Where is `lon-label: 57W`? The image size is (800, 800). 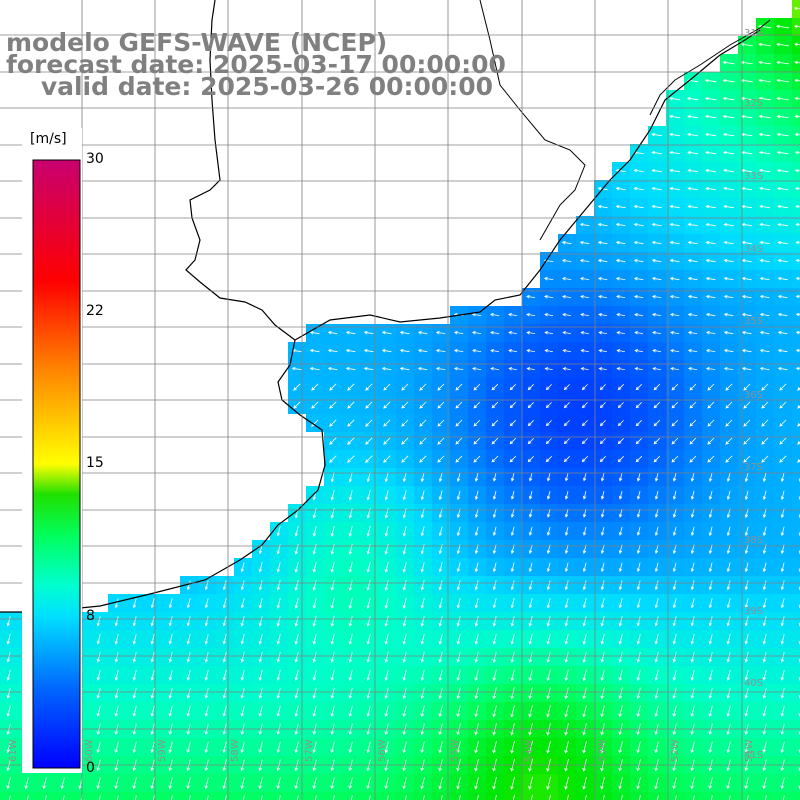
lon-label: 57W is located at coordinates (309, 750).